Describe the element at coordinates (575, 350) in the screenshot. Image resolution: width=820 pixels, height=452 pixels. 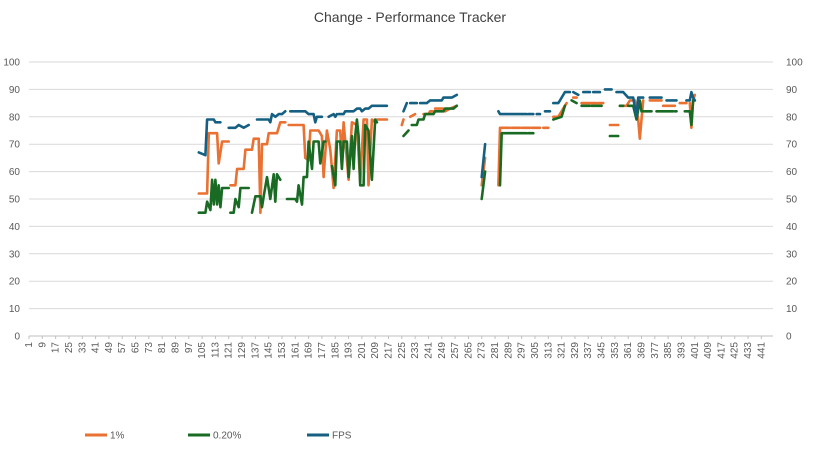
I see `x-tick-label: 329` at that location.